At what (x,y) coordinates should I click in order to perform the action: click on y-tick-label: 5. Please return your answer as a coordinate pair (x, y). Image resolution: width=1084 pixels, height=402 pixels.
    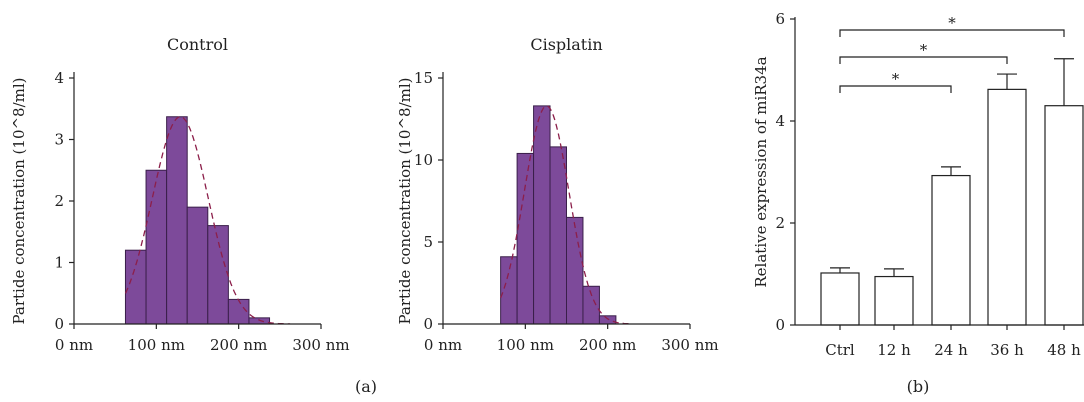
    Looking at the image, I should click on (428, 242).